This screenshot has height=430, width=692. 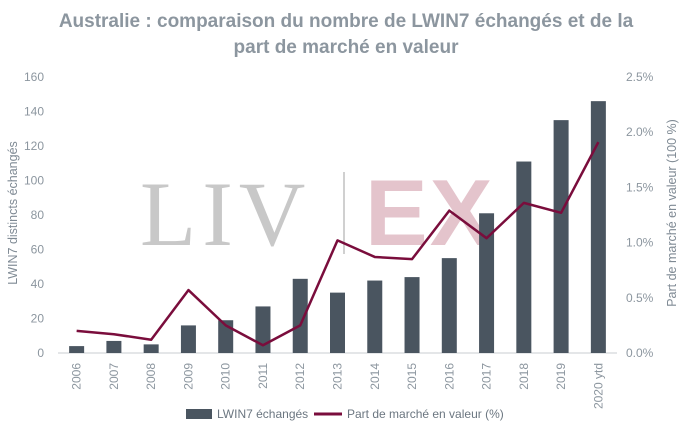 What do you see at coordinates (317, 212) in the screenshot?
I see `watermark: LIV EX` at bounding box center [317, 212].